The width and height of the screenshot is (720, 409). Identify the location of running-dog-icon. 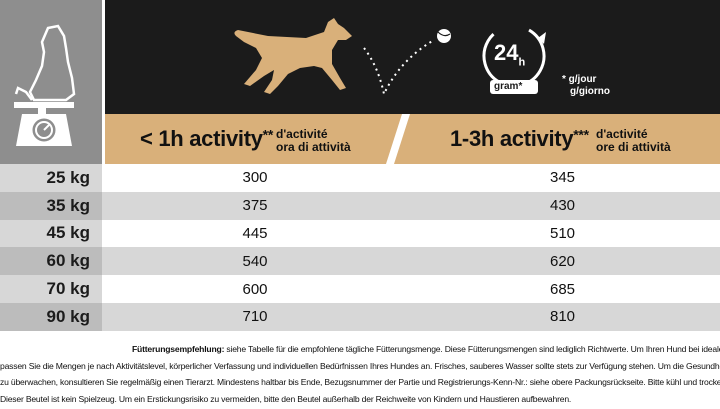
(293, 56).